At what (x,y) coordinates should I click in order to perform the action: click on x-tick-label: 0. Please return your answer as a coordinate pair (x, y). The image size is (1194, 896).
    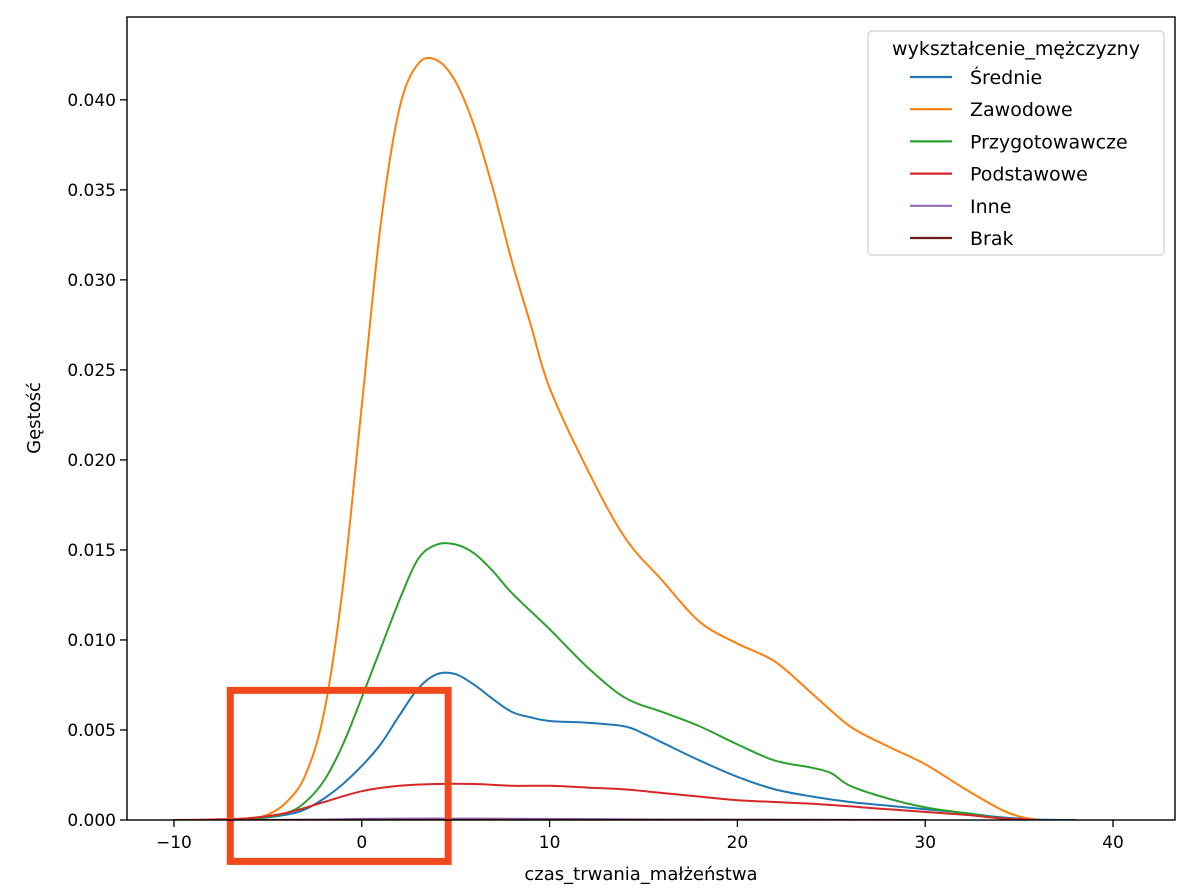
    Looking at the image, I should click on (361, 843).